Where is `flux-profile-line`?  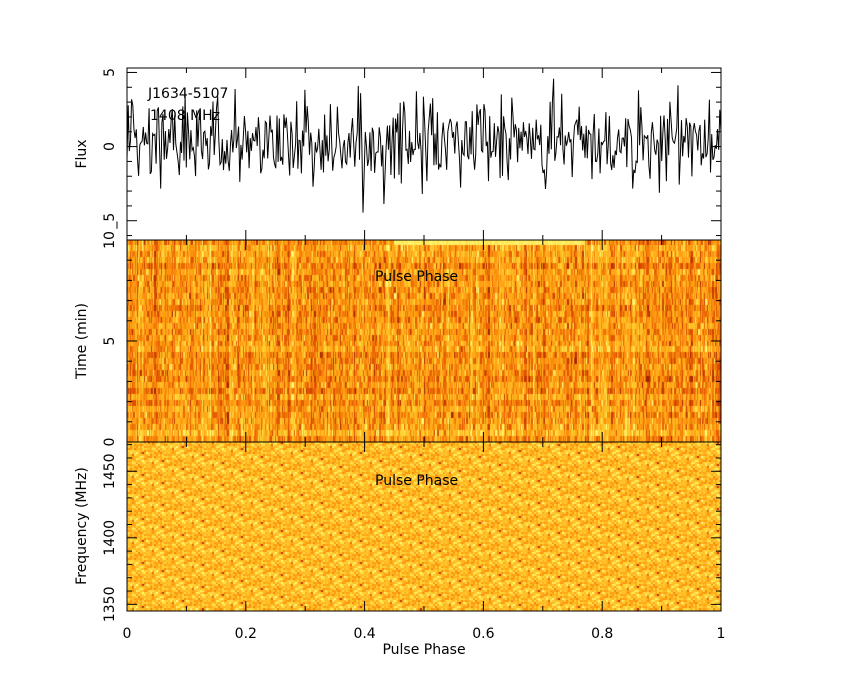
flux-profile-line is located at coordinates (424, 145).